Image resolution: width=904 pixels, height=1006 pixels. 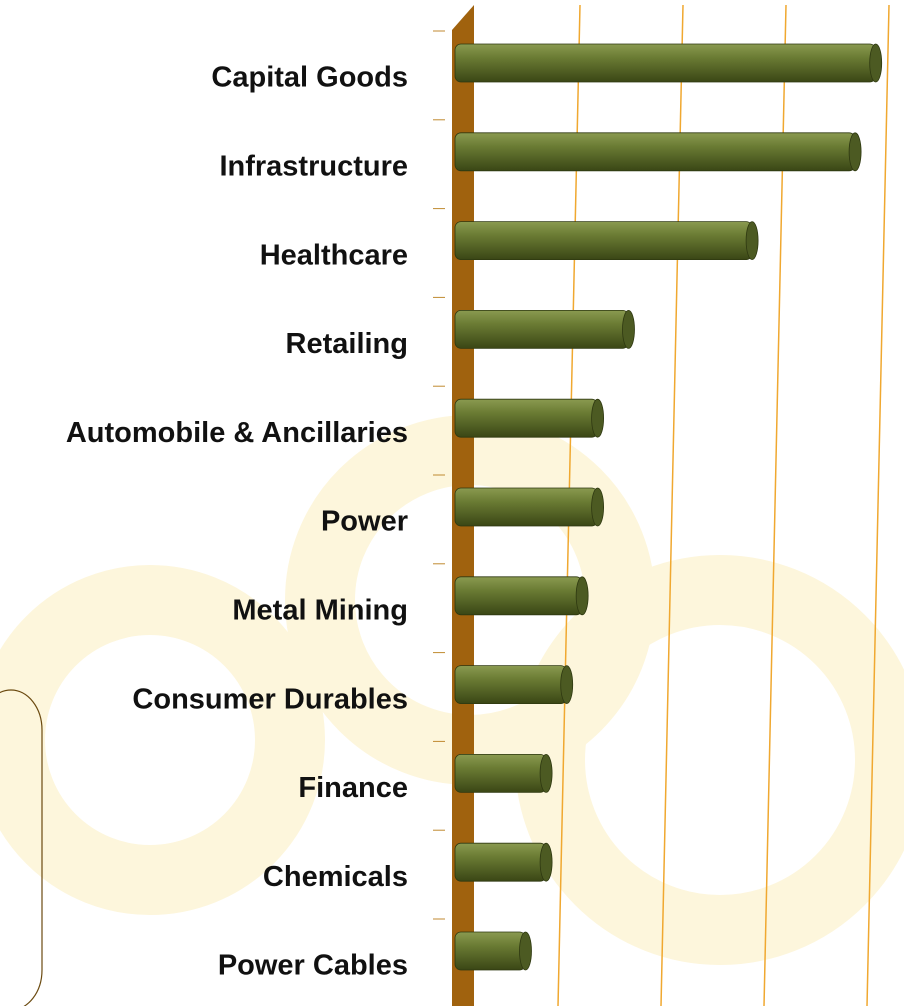 I want to click on category-label: Metal Mining, so click(x=320, y=610).